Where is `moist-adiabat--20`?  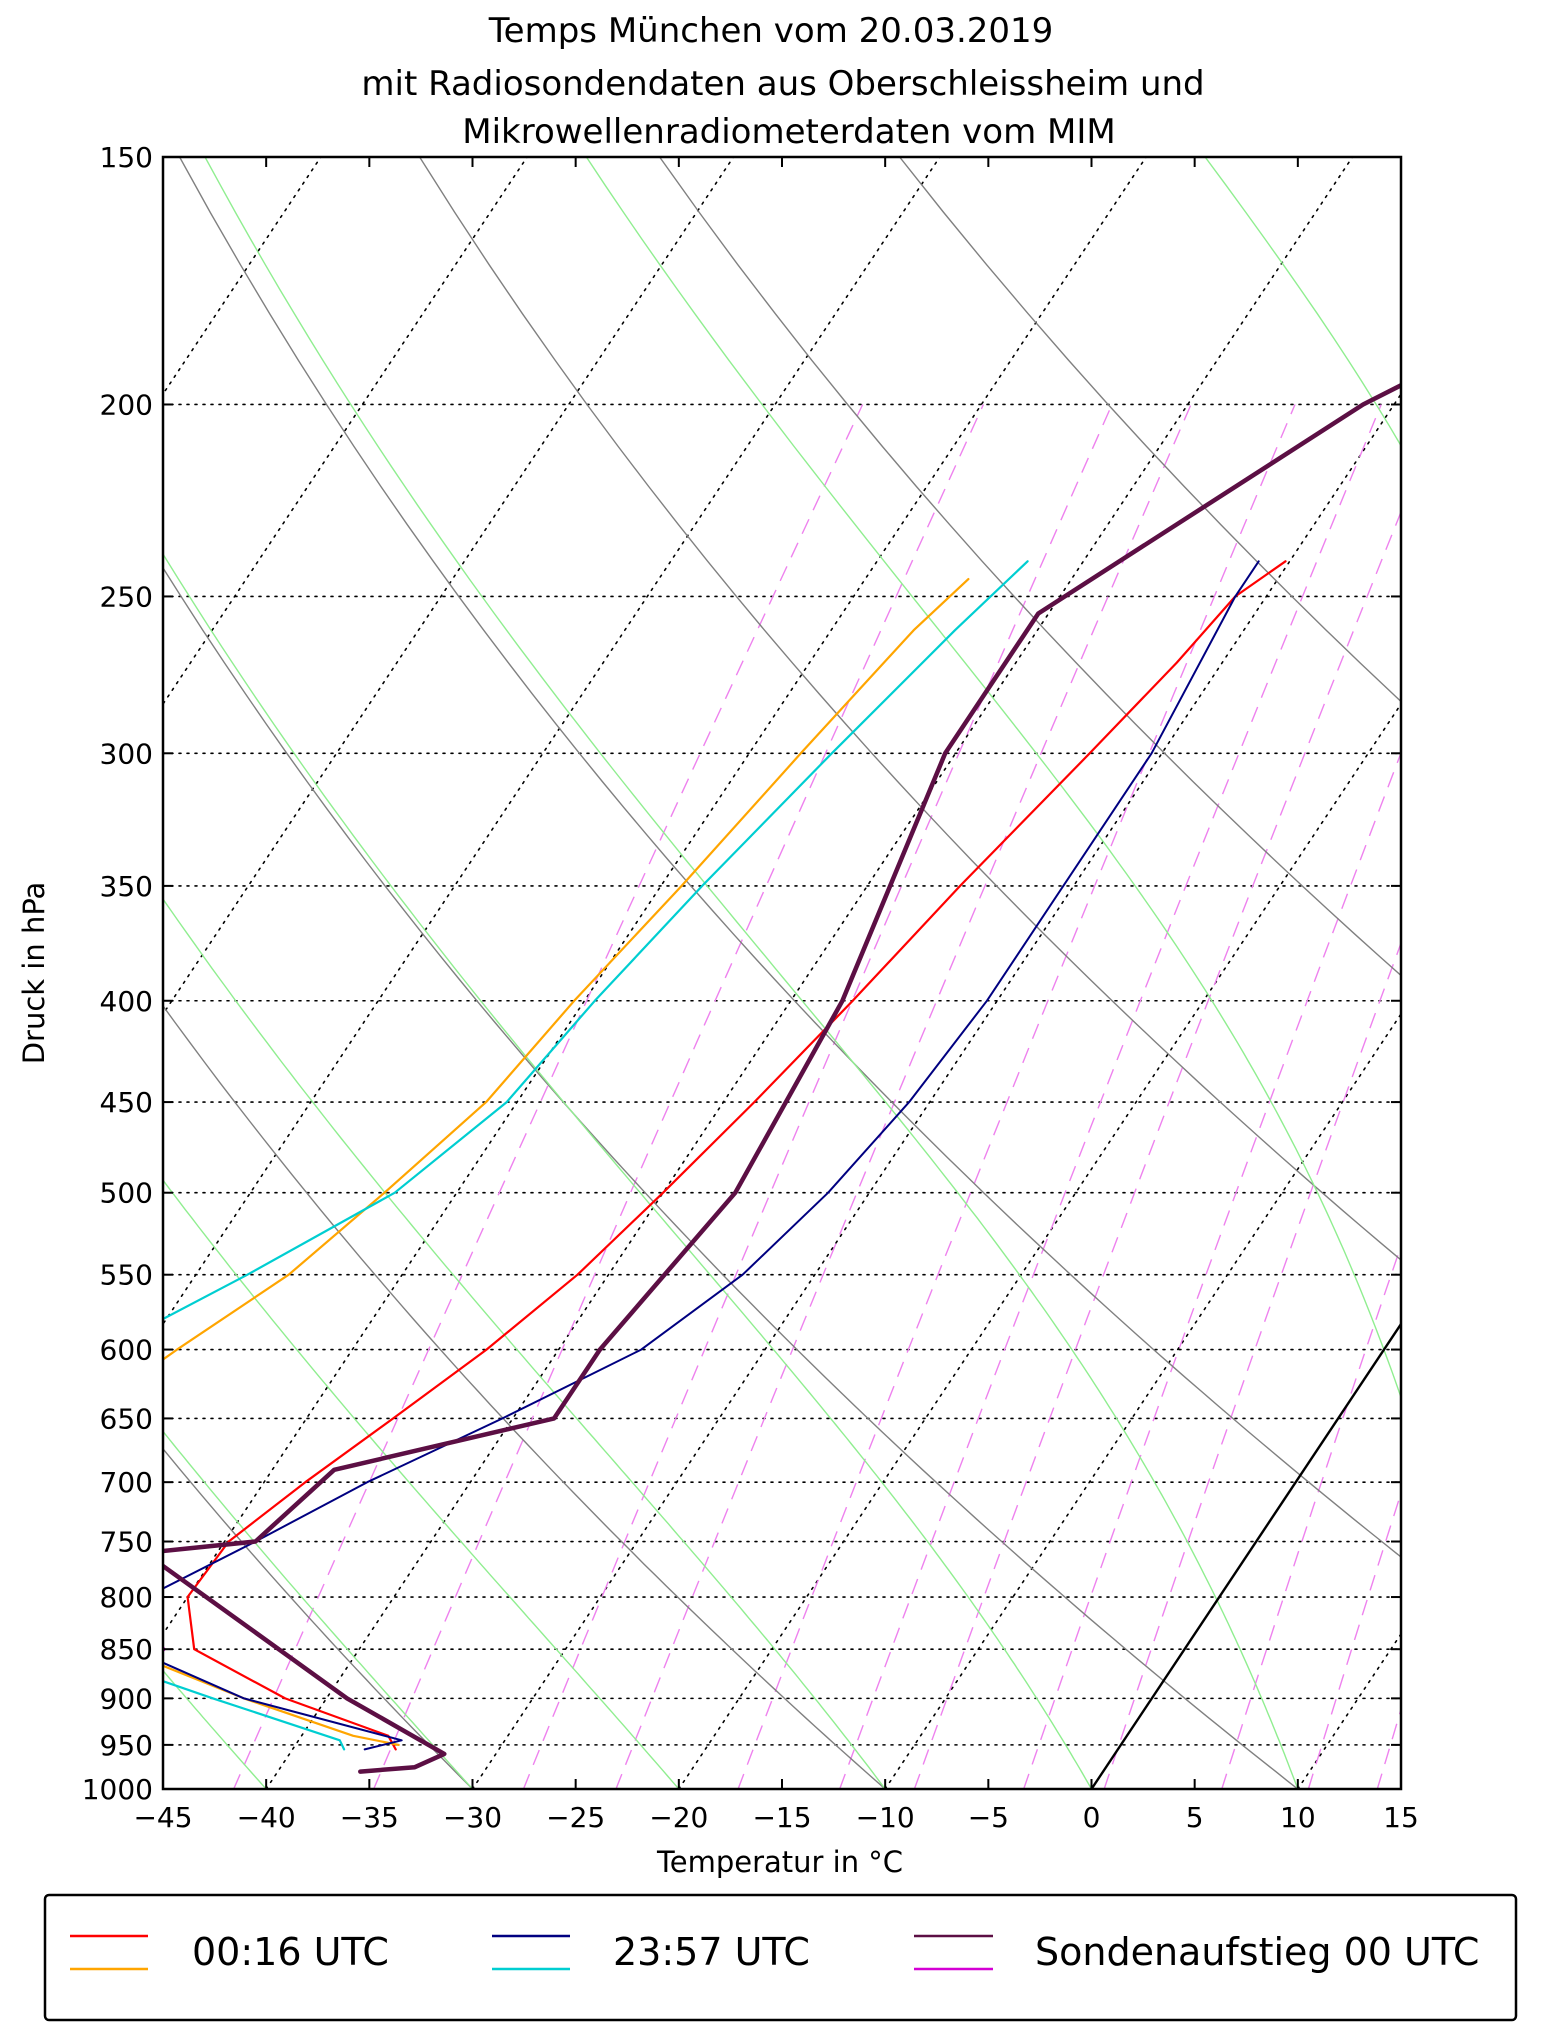 moist-adiabat--20 is located at coordinates (421, 1484).